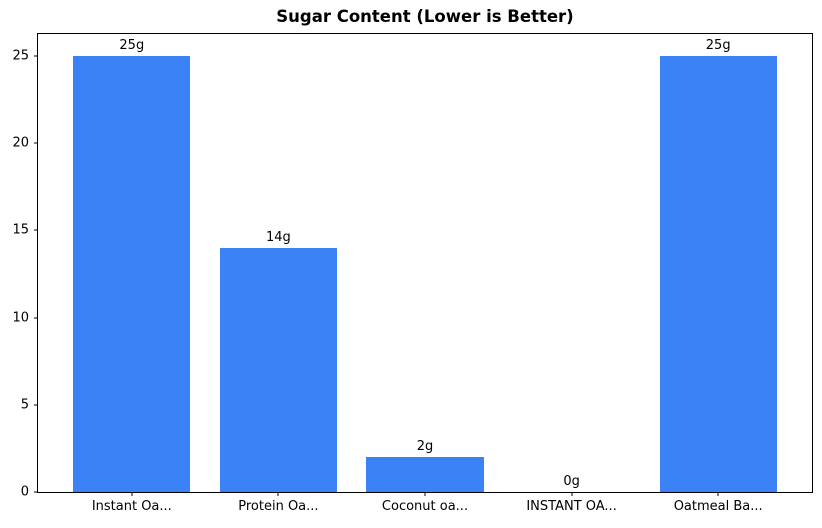 The width and height of the screenshot is (822, 528). I want to click on y-tick-label: 10, so click(20, 318).